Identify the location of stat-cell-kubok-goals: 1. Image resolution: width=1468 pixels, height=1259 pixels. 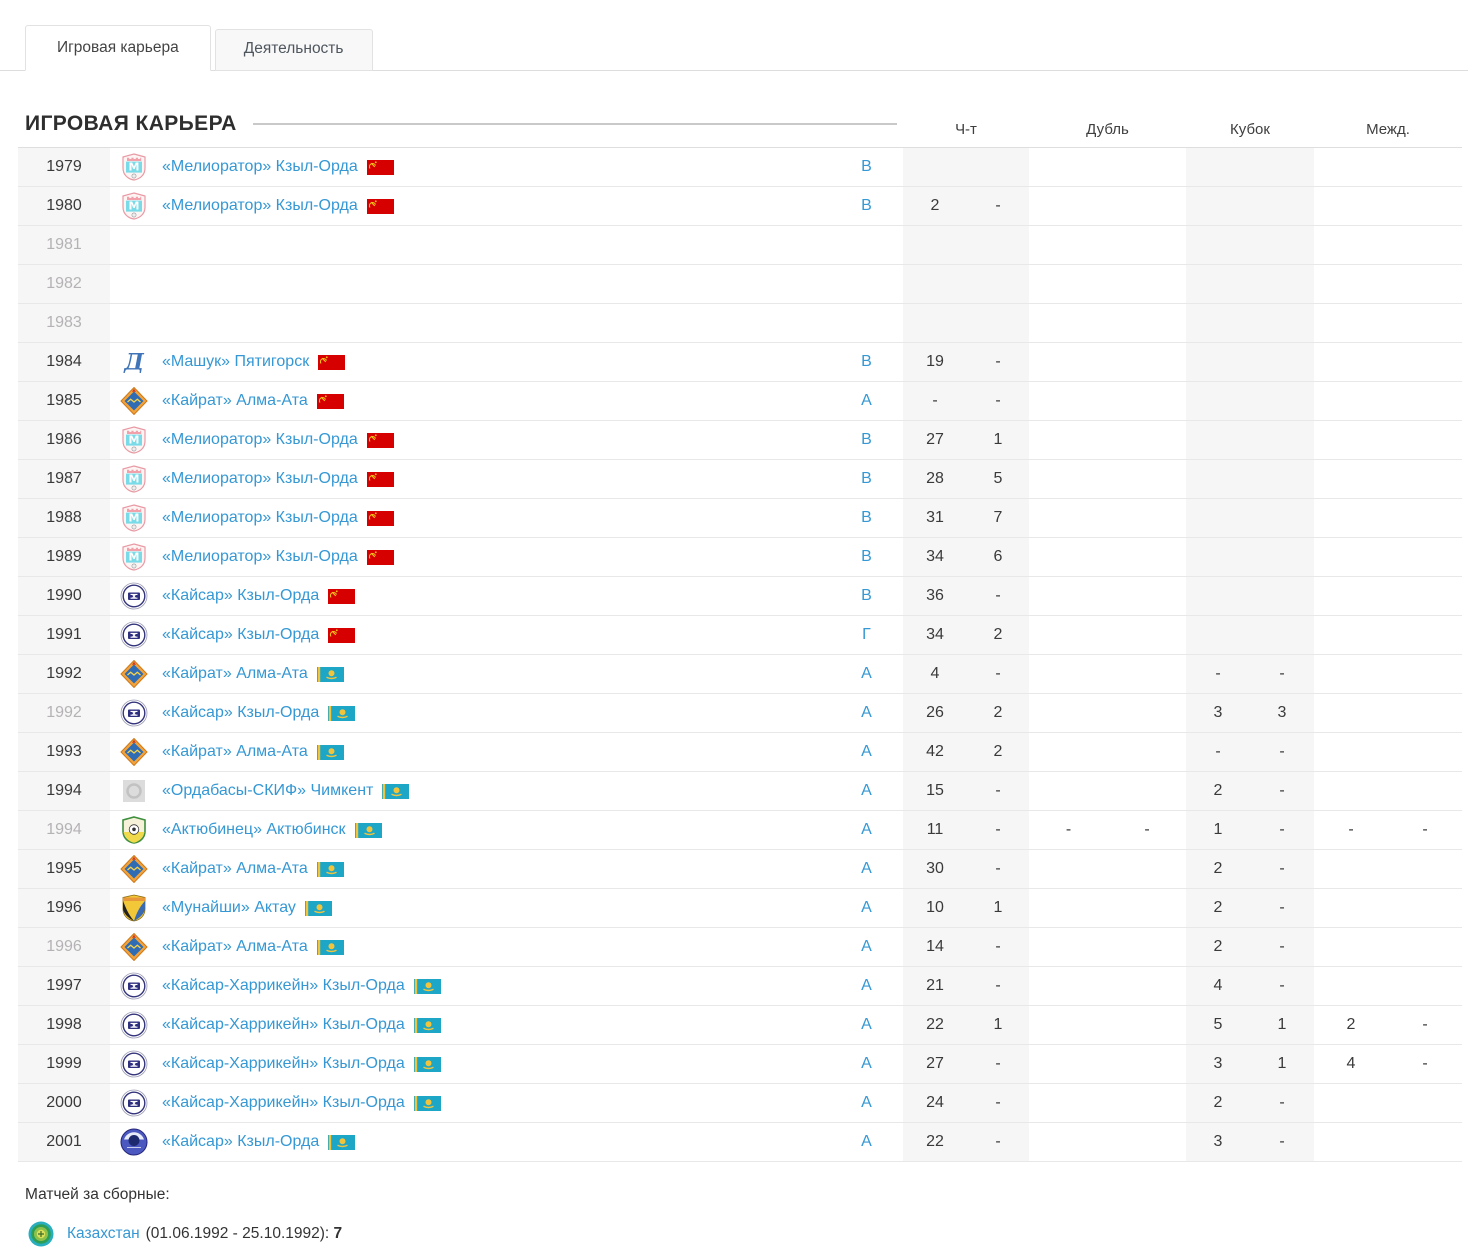
(1282, 1025).